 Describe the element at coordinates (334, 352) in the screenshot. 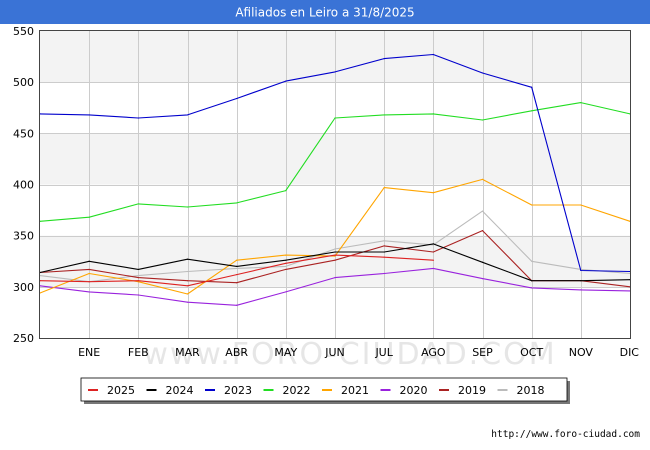

I see `x-tick-label: JUN` at that location.